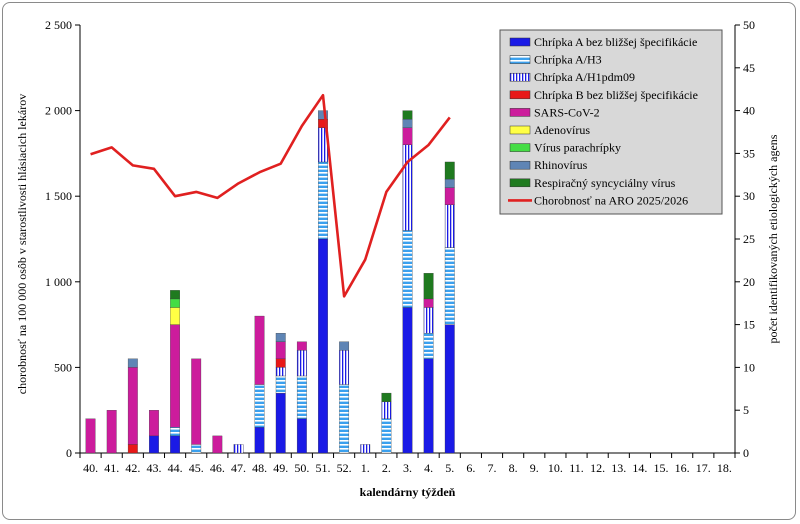  What do you see at coordinates (90, 468) in the screenshot?
I see `x-tick-label: 40.` at bounding box center [90, 468].